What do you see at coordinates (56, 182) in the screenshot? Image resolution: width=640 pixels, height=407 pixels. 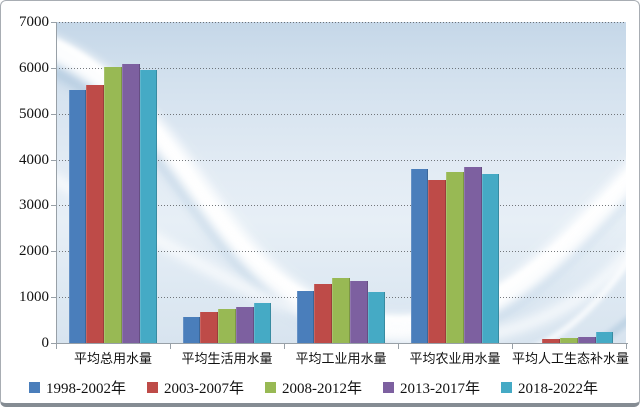 I see `y-axis-line` at bounding box center [56, 182].